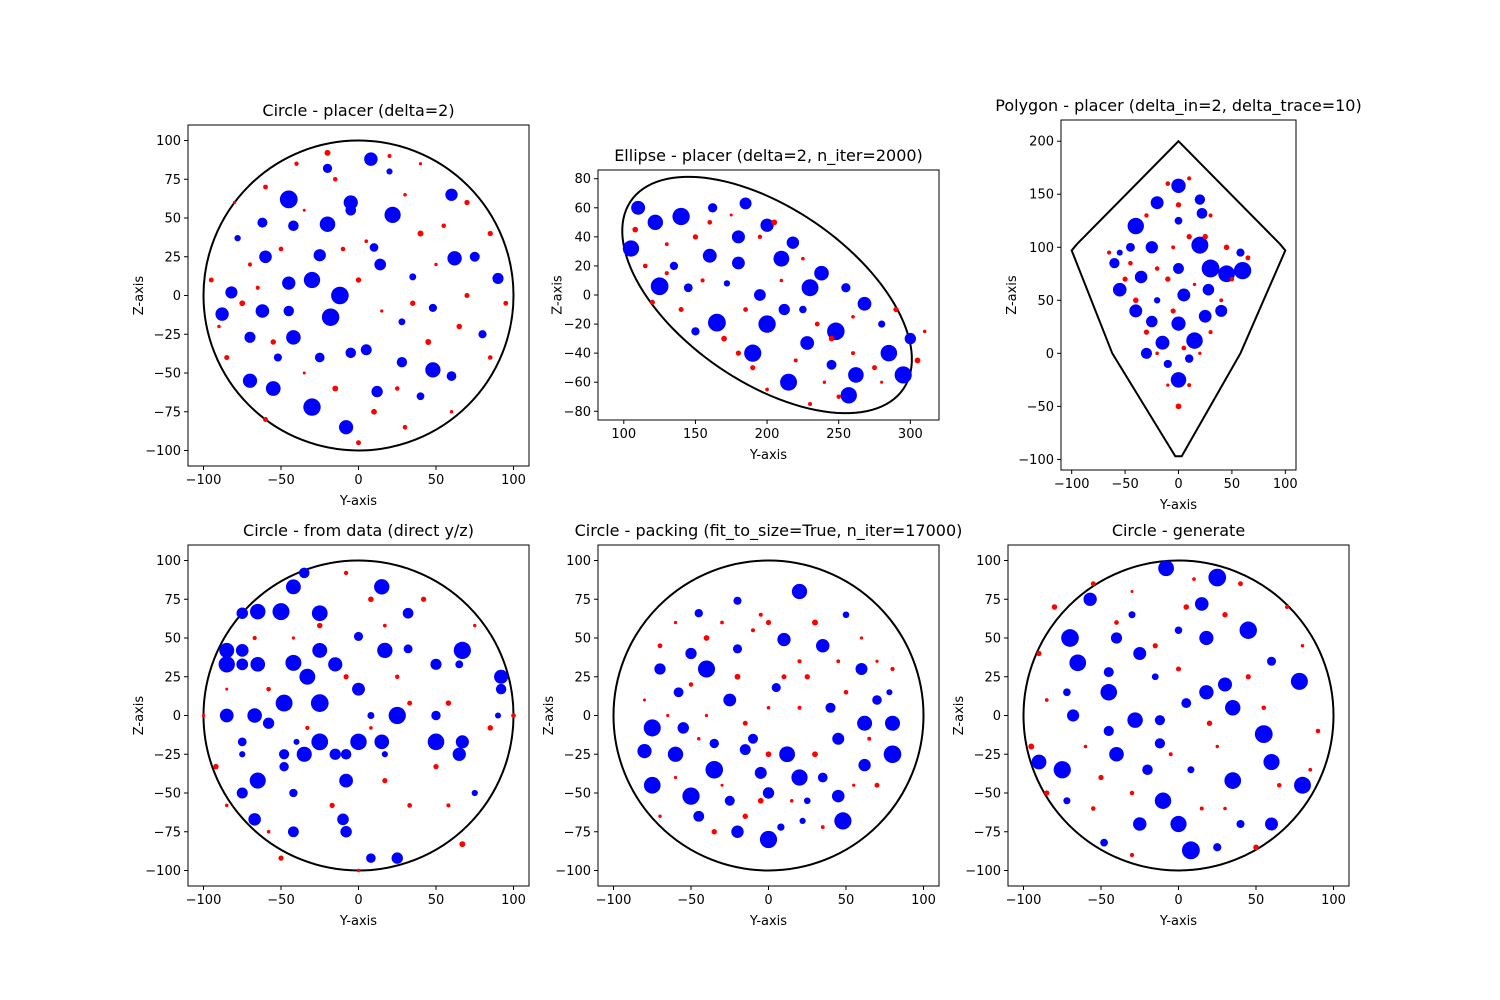  Describe the element at coordinates (172, 180) in the screenshot. I see `y-tick-label: 75` at that location.